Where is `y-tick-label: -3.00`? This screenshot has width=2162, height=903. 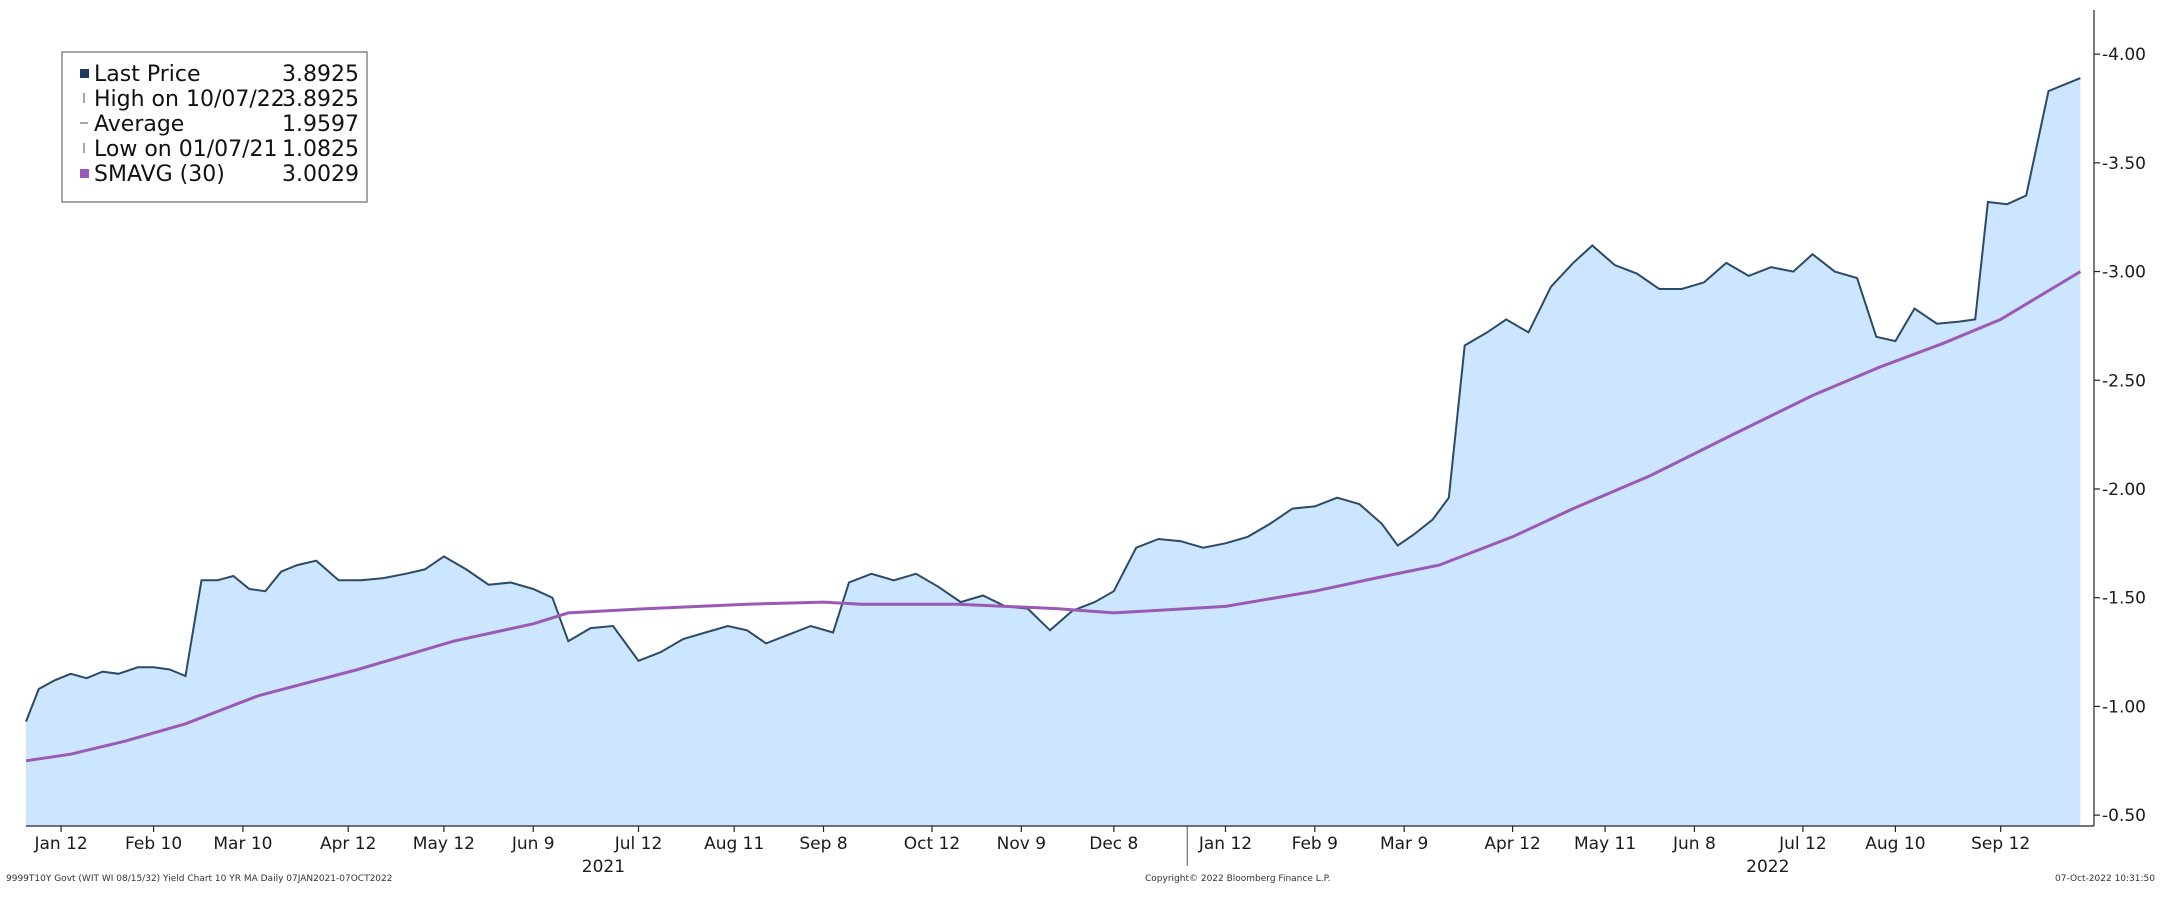
y-tick-label: -3.00 is located at coordinates (2124, 273).